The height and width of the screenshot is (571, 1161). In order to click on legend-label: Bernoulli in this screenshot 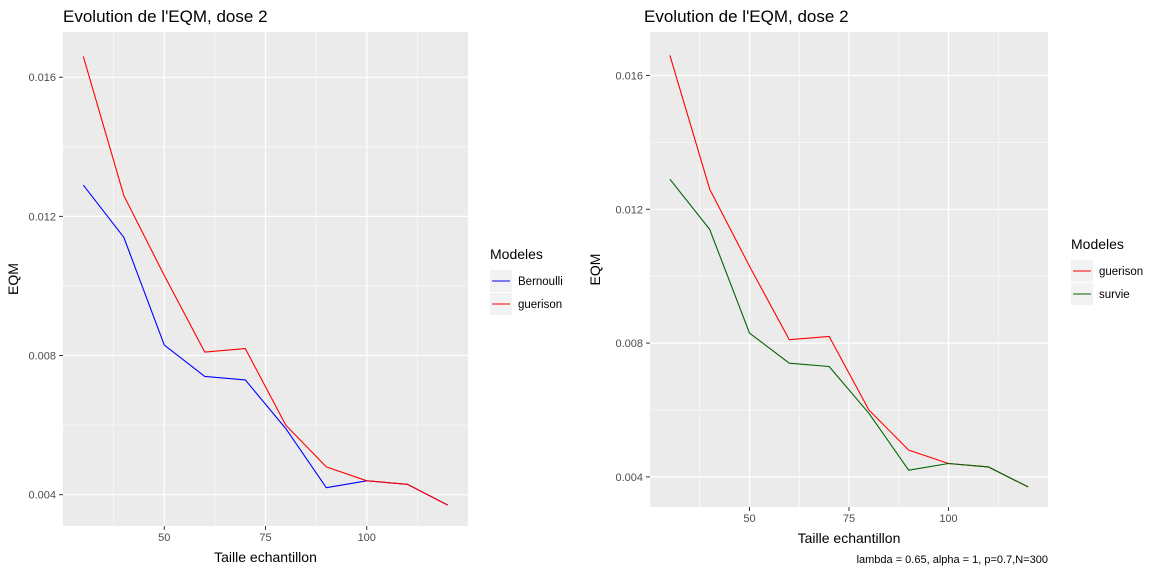, I will do `click(540, 282)`.